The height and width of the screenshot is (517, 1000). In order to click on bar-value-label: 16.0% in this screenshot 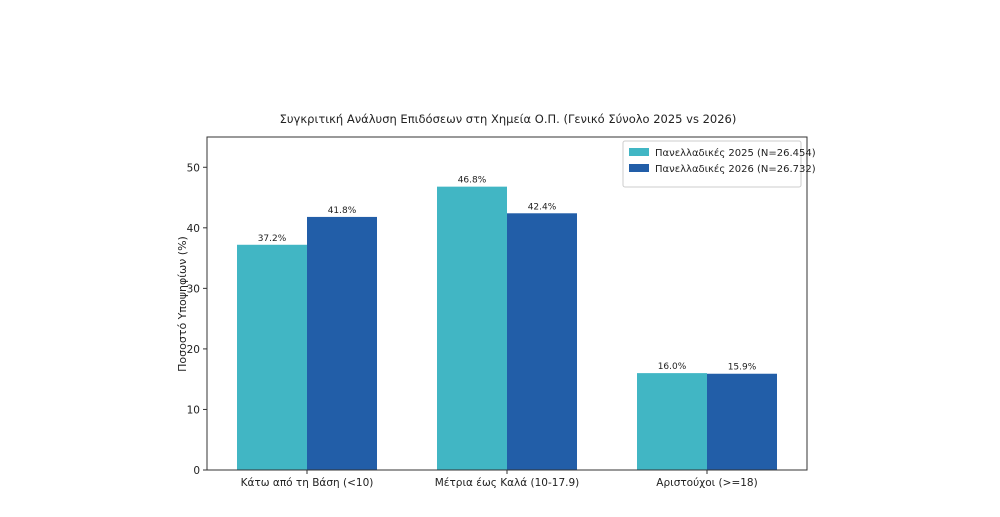, I will do `click(672, 367)`.